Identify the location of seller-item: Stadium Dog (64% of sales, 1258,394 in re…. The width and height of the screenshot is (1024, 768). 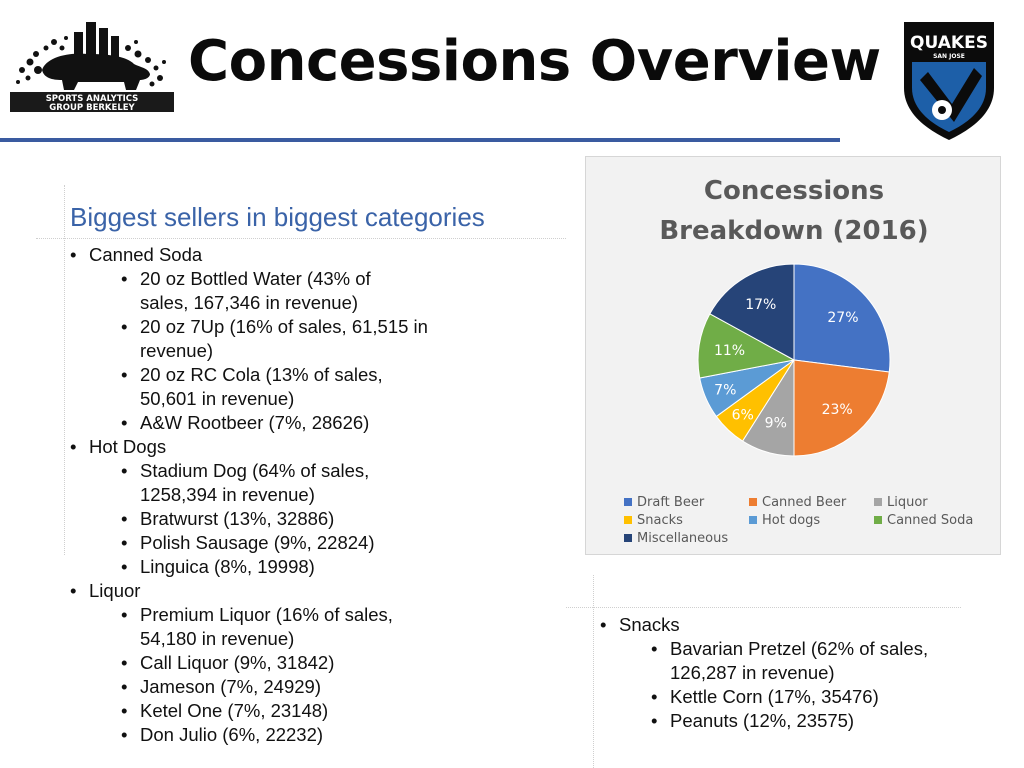
(315, 483).